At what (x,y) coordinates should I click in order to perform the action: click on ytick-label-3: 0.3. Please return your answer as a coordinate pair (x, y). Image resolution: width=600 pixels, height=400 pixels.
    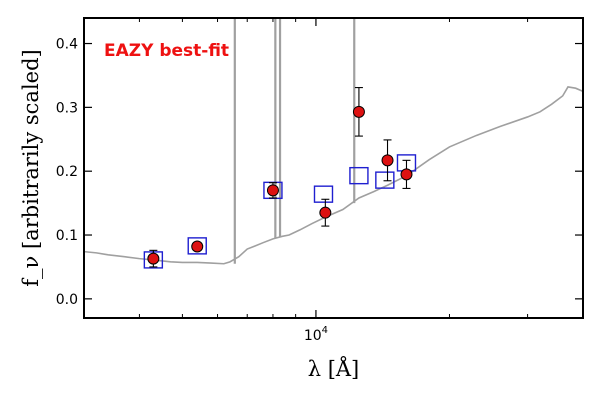
    Looking at the image, I should click on (67, 108).